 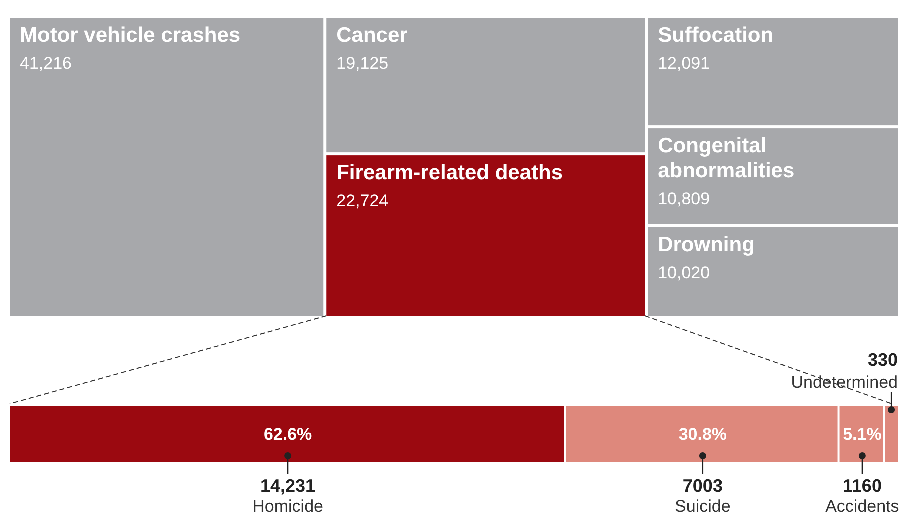 What do you see at coordinates (706, 244) in the screenshot?
I see `category-label: Drowning` at bounding box center [706, 244].